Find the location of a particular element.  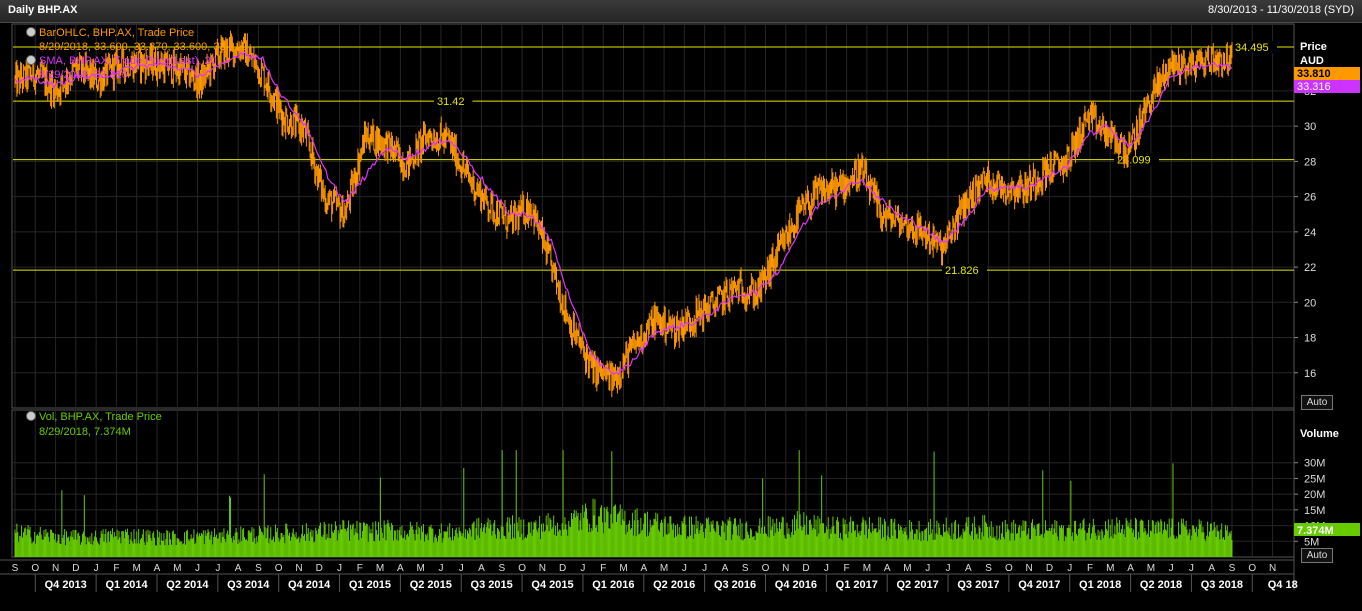

level-label: 21.826 is located at coordinates (962, 271).